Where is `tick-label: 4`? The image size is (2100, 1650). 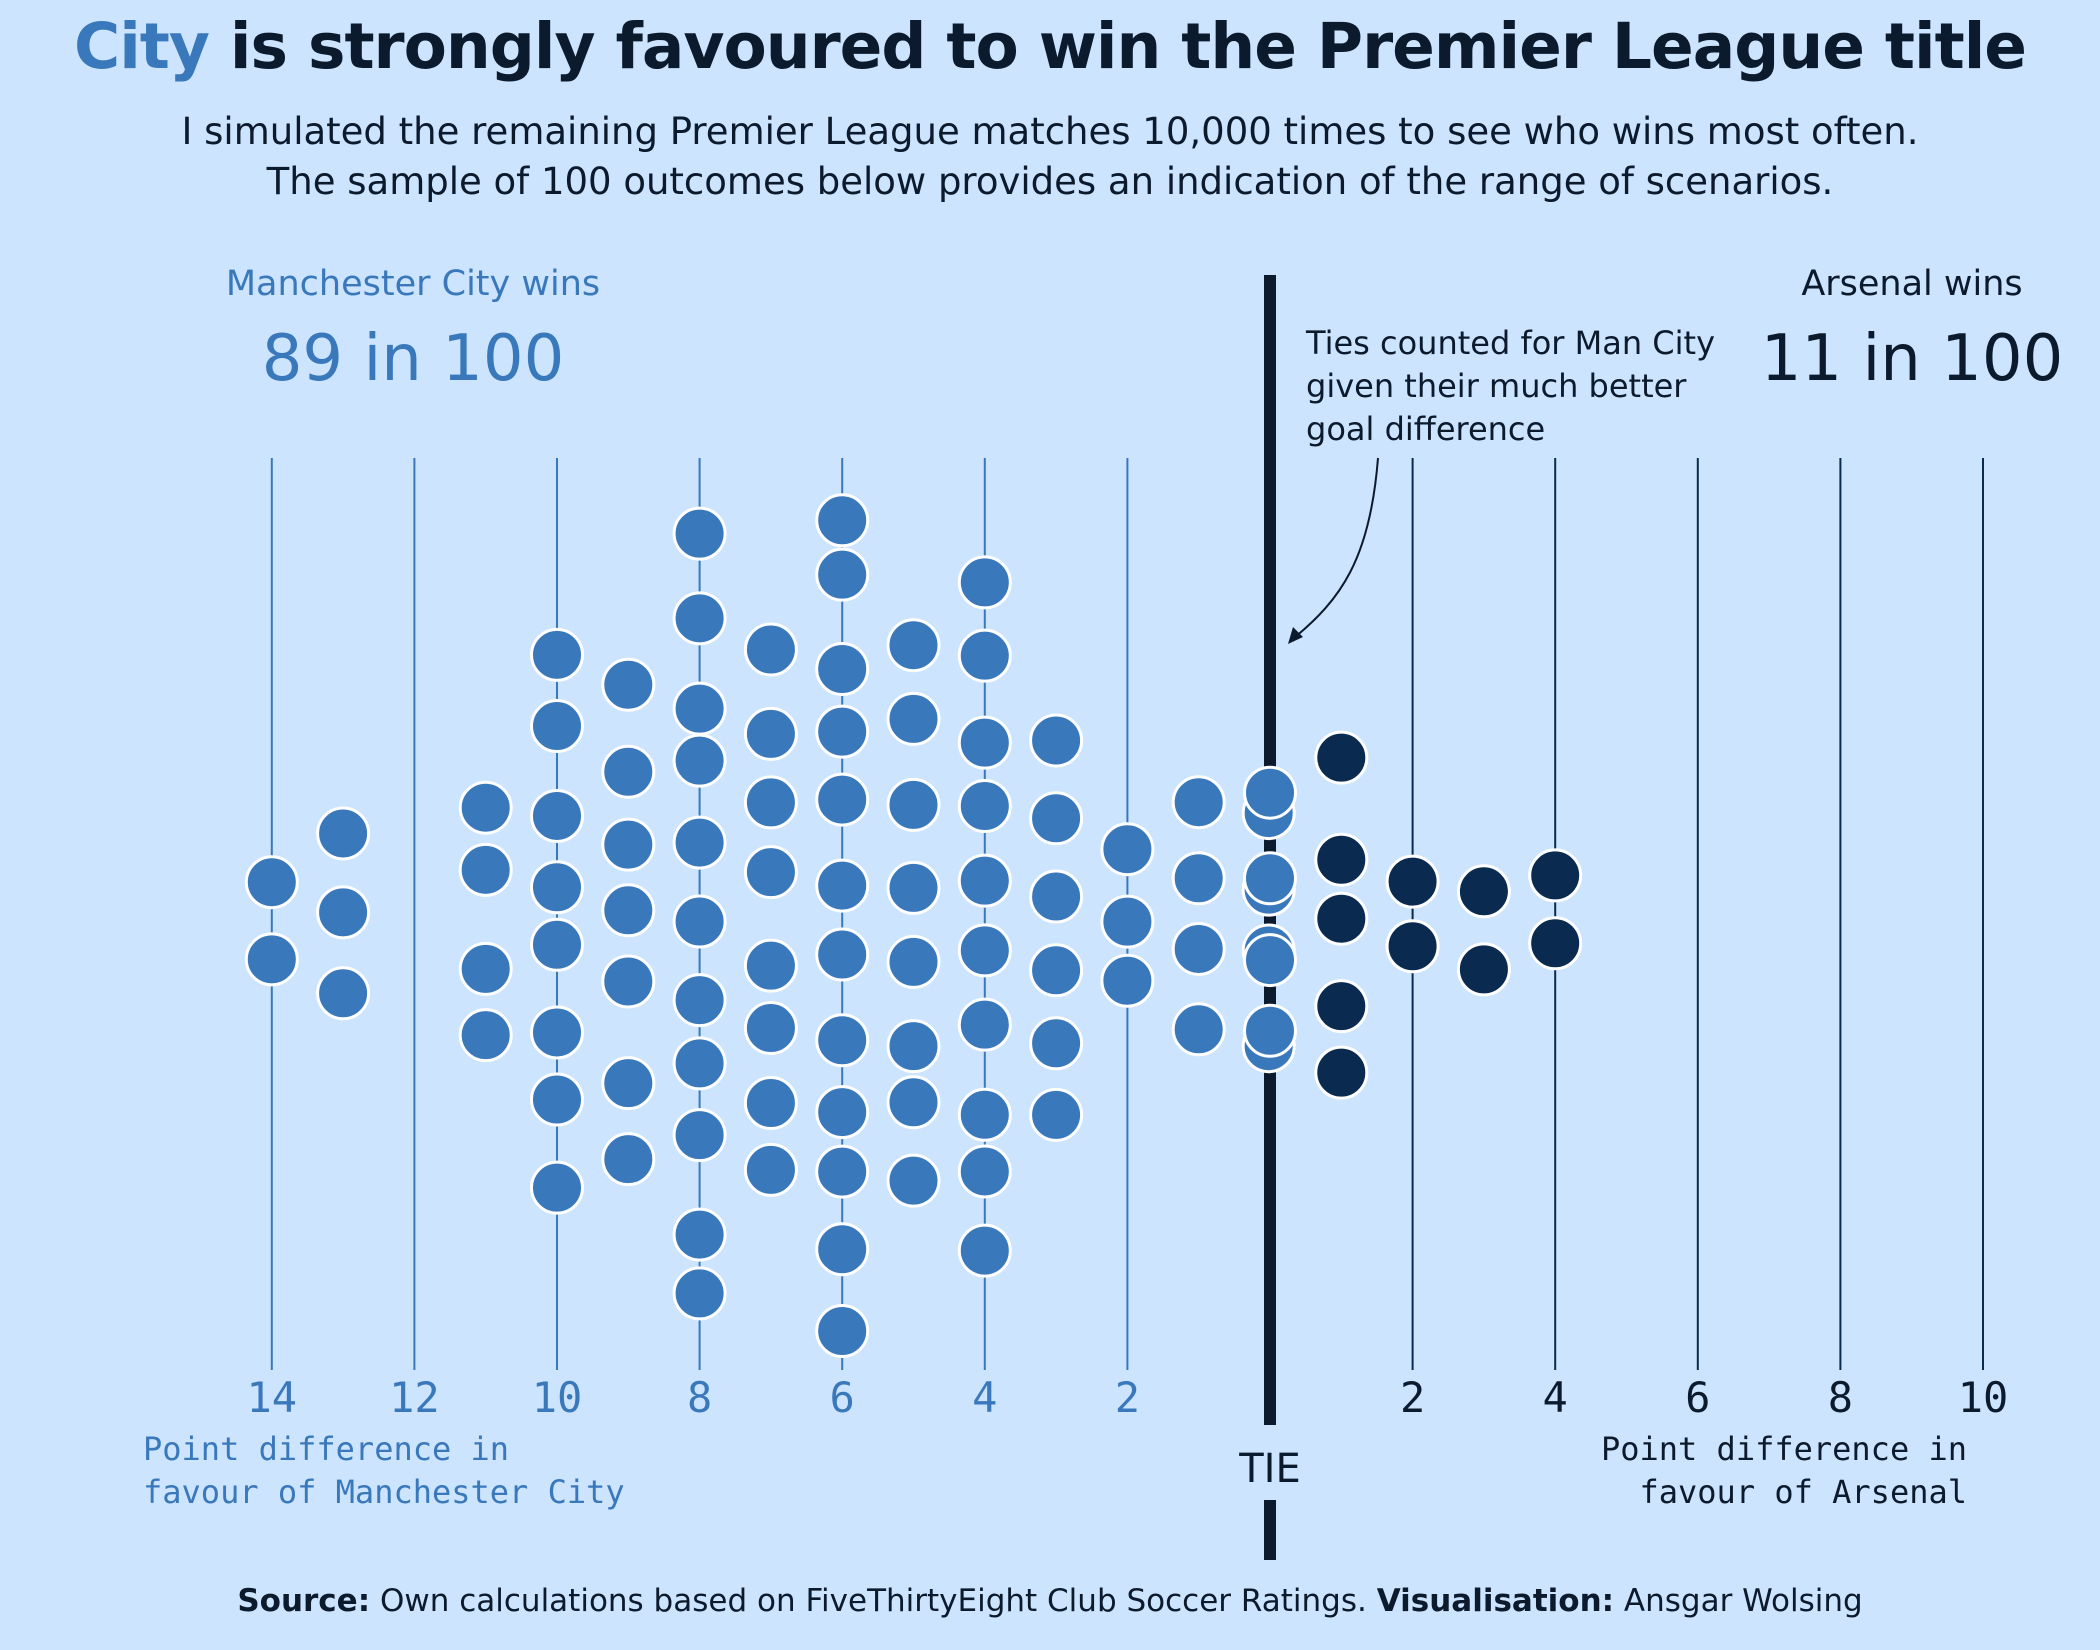 tick-label: 4 is located at coordinates (984, 1397).